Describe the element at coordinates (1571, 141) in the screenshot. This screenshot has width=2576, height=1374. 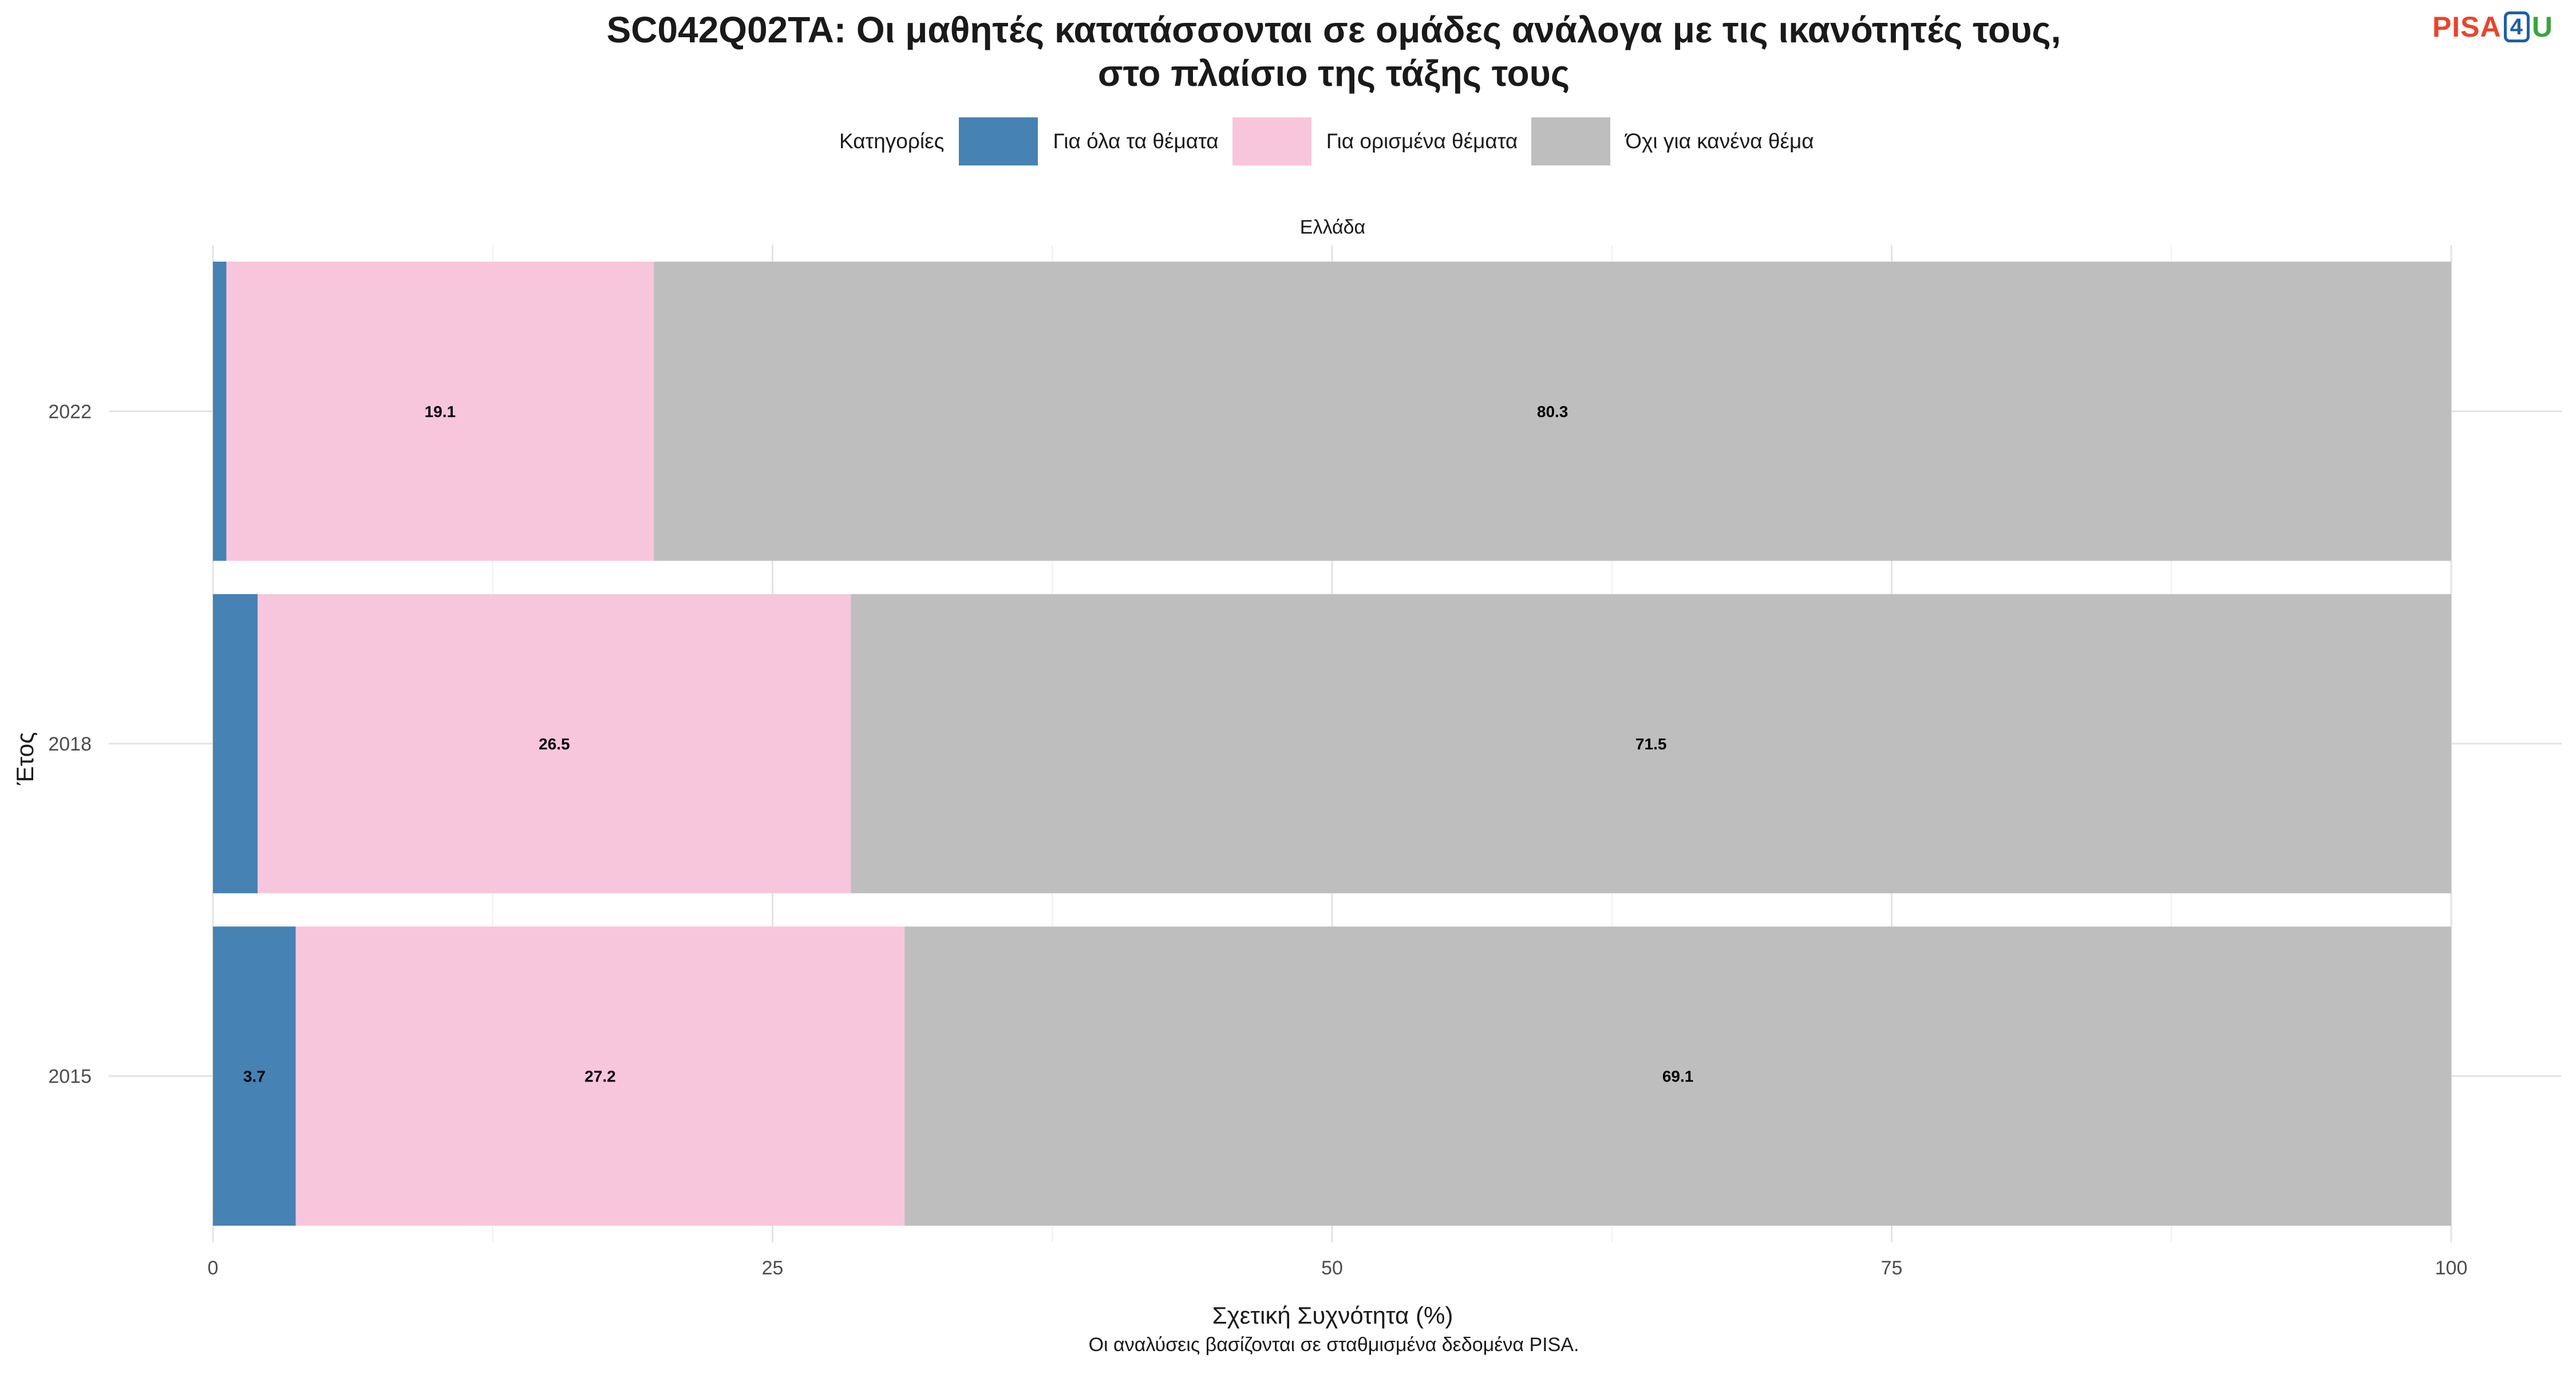
I see `legend-swatch-no-subjects` at that location.